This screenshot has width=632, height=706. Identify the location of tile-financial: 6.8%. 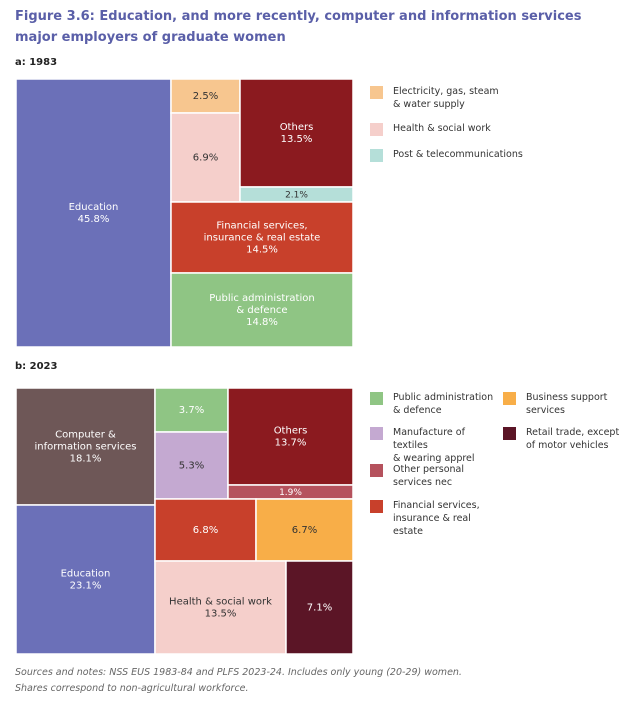
(205, 530).